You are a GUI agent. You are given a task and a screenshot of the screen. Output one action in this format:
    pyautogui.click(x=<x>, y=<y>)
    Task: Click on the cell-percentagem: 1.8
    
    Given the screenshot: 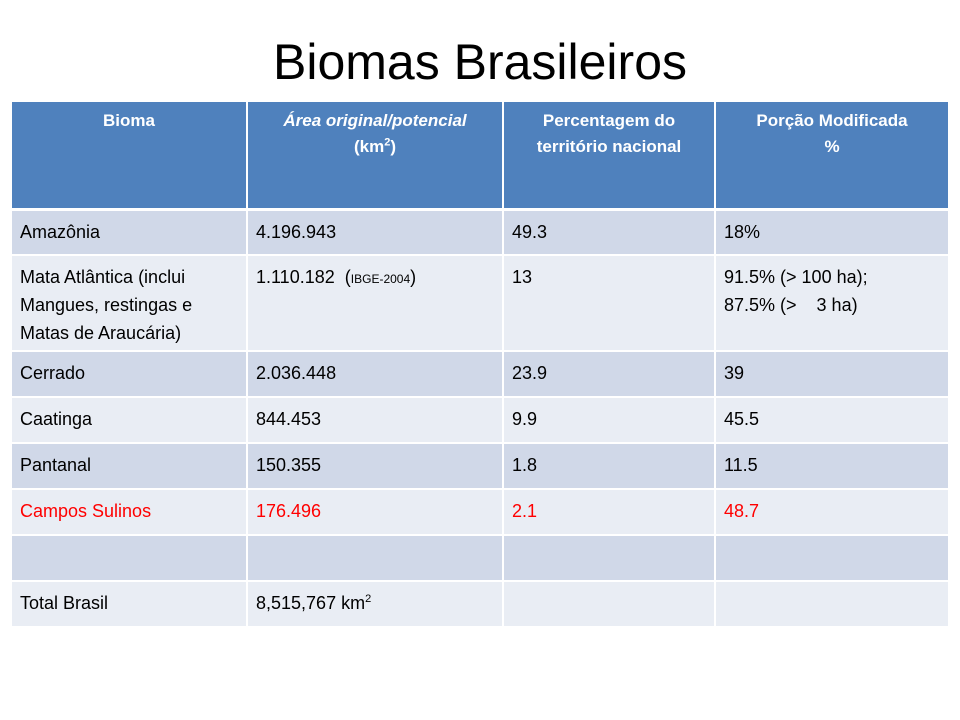 What is the action you would take?
    pyautogui.click(x=609, y=466)
    